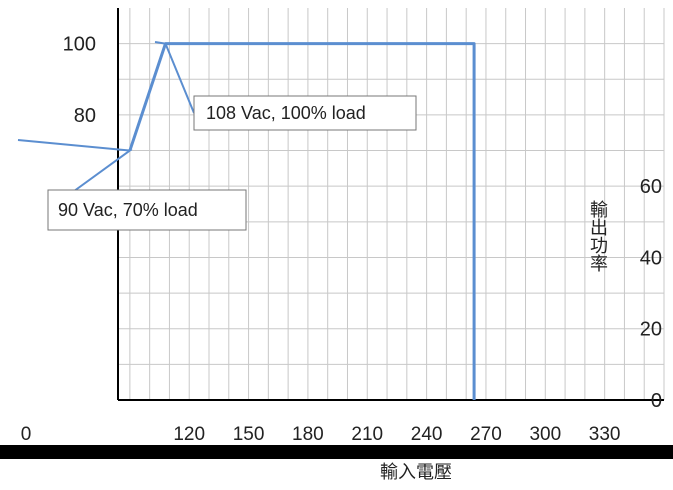  I want to click on x-tick-label: 210, so click(367, 434).